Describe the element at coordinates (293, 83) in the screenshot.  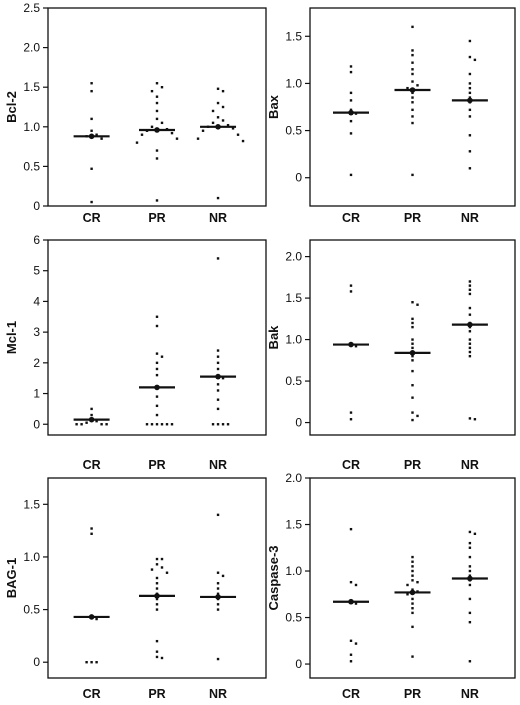
I see `y-tick-label: 1.0` at that location.